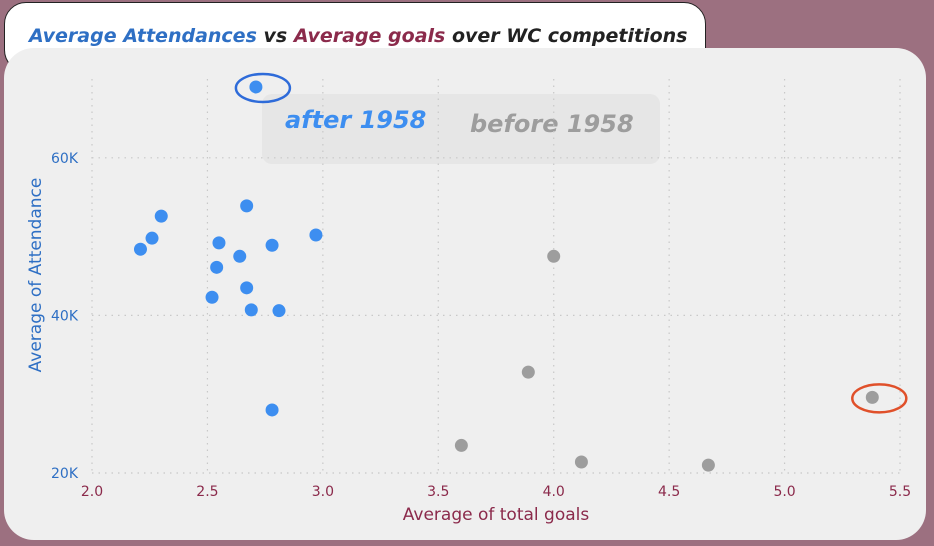 The height and width of the screenshot is (546, 934). Describe the element at coordinates (65, 474) in the screenshot. I see `y-tick-label: 20K` at that location.